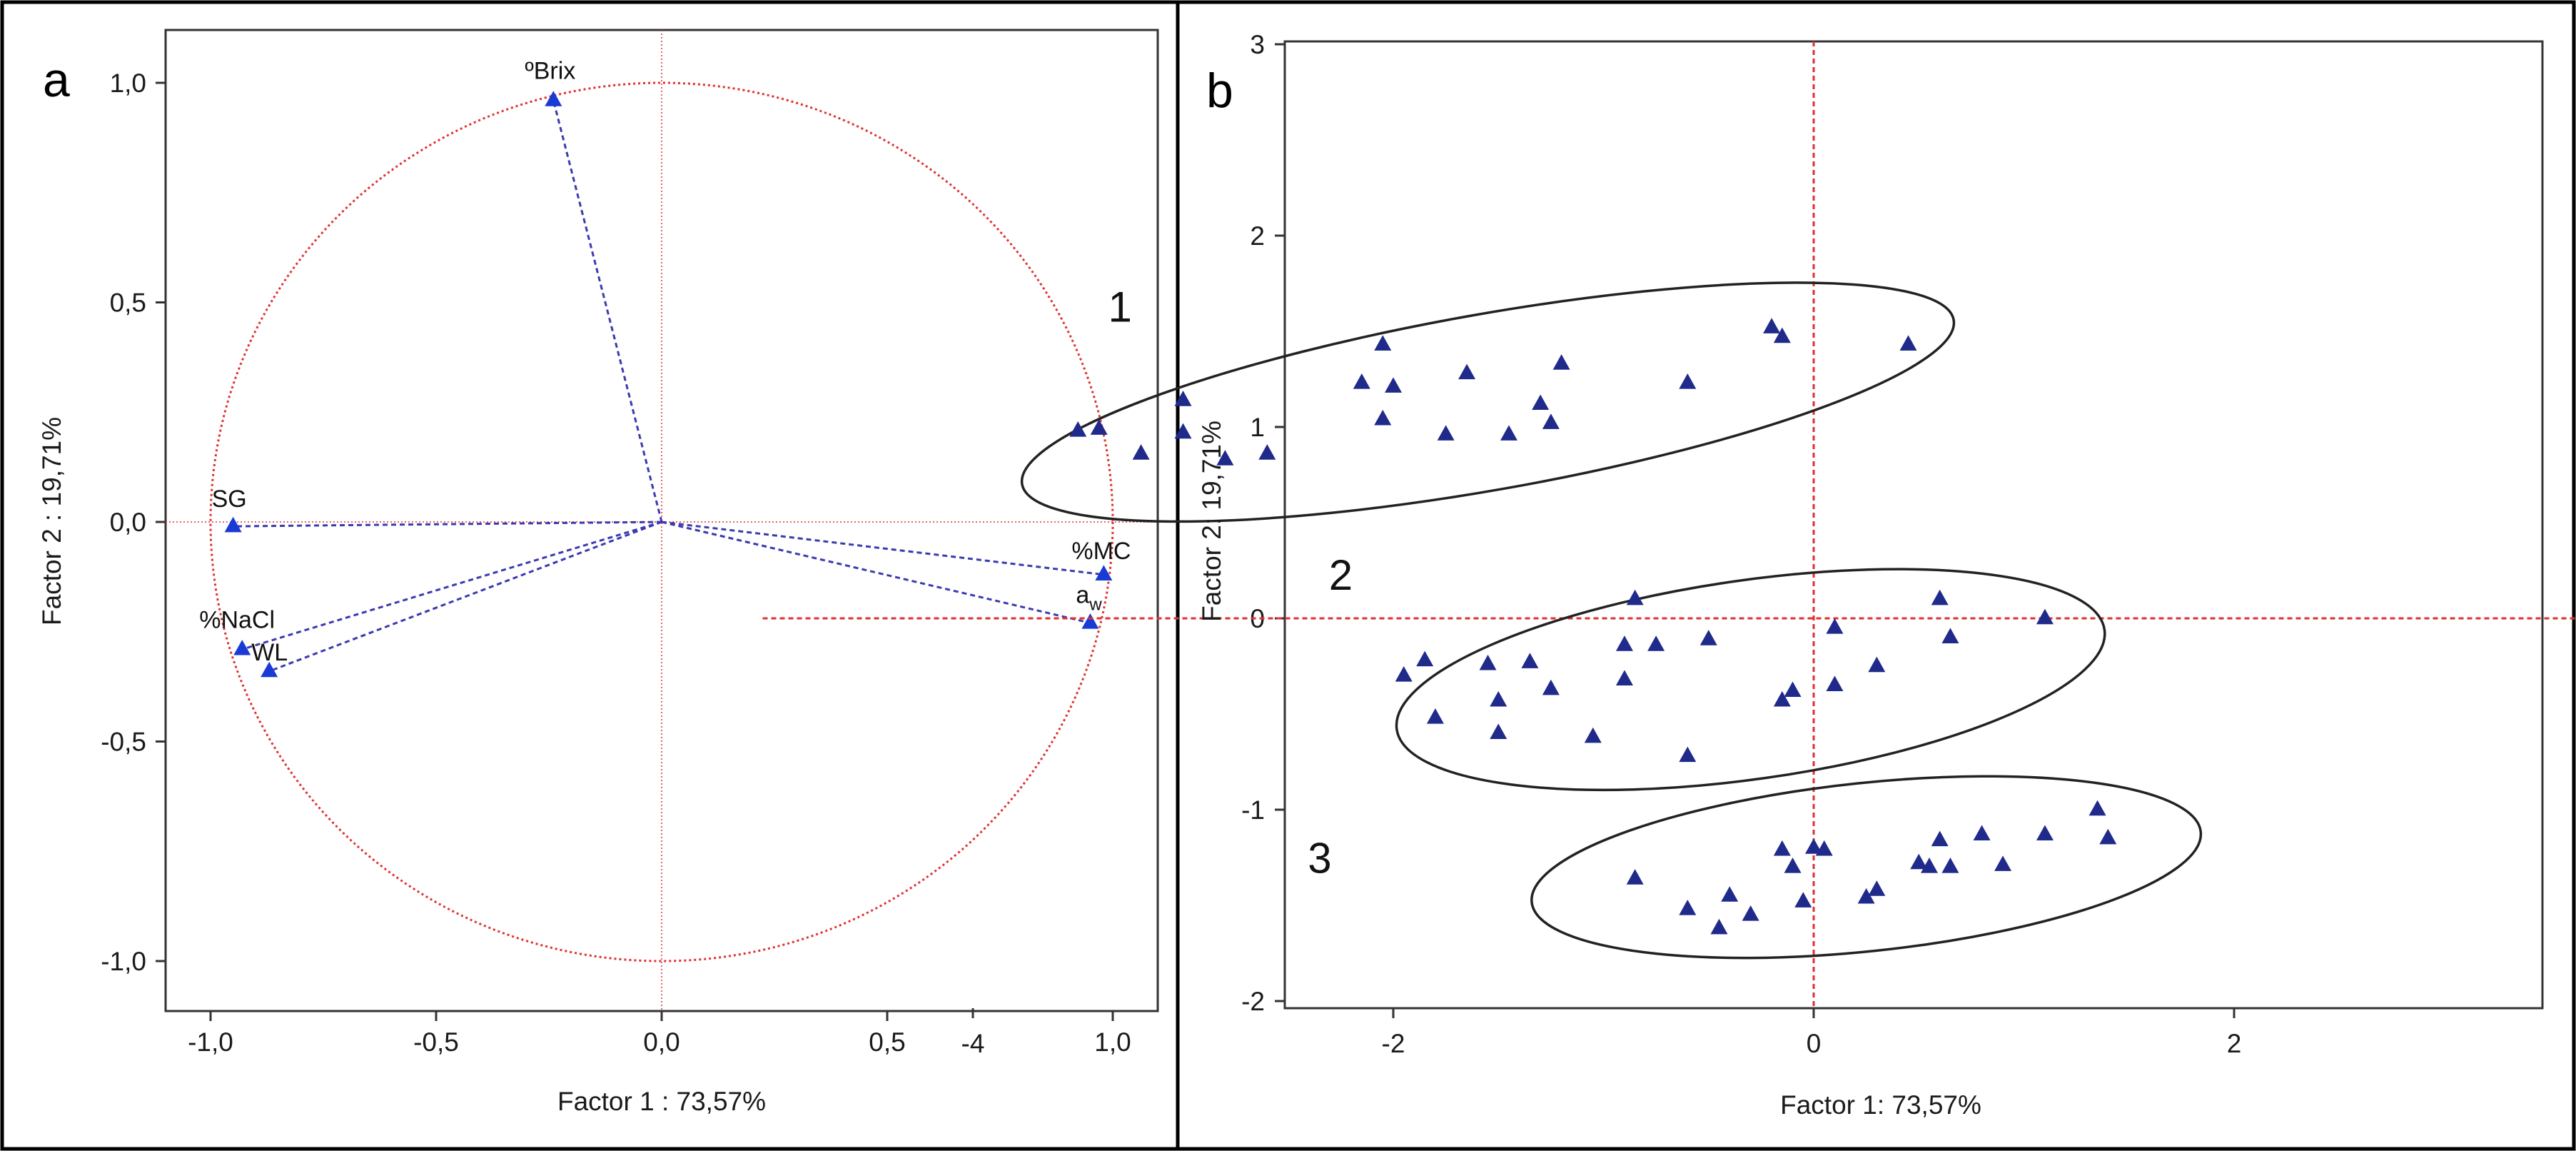 The height and width of the screenshot is (1151, 2576). I want to click on variable-label: SG, so click(229, 499).